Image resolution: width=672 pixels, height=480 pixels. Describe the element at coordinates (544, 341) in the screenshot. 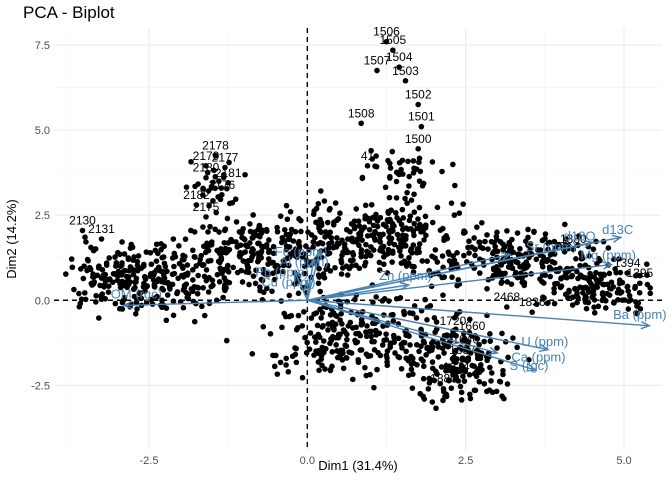

I see `variable-label: U (ppm)` at that location.